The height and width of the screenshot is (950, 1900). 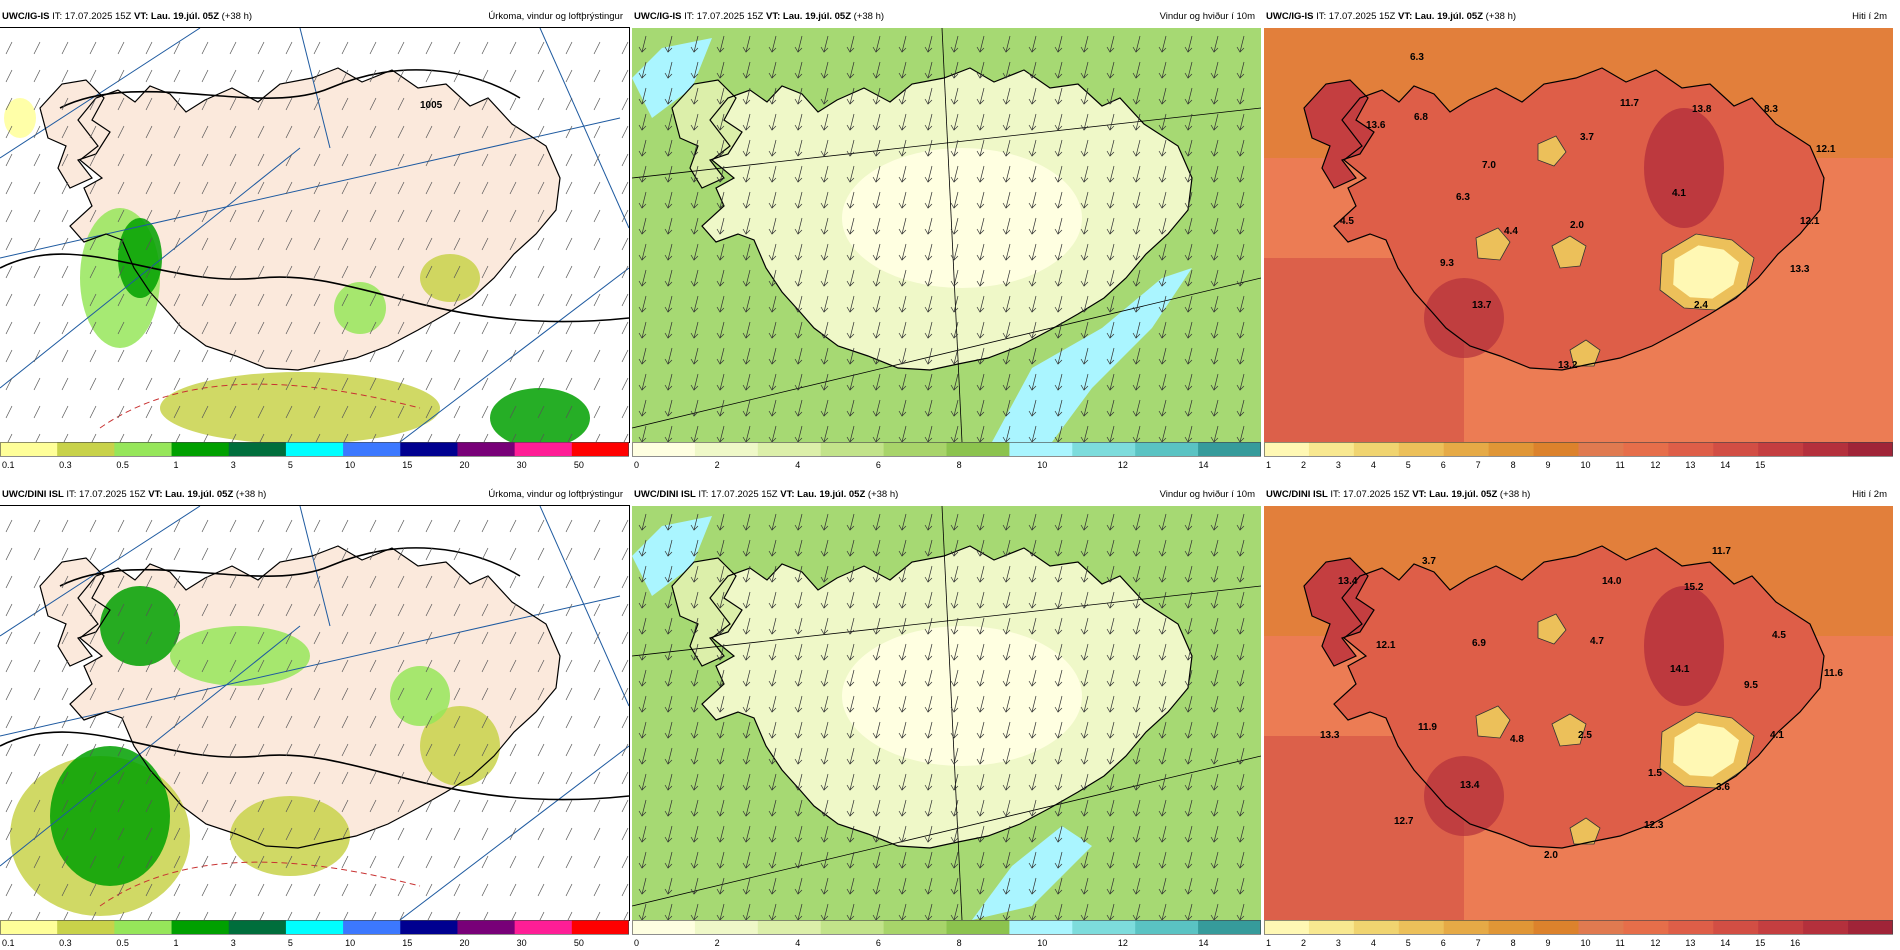 I want to click on coastline, so click(x=1339, y=134).